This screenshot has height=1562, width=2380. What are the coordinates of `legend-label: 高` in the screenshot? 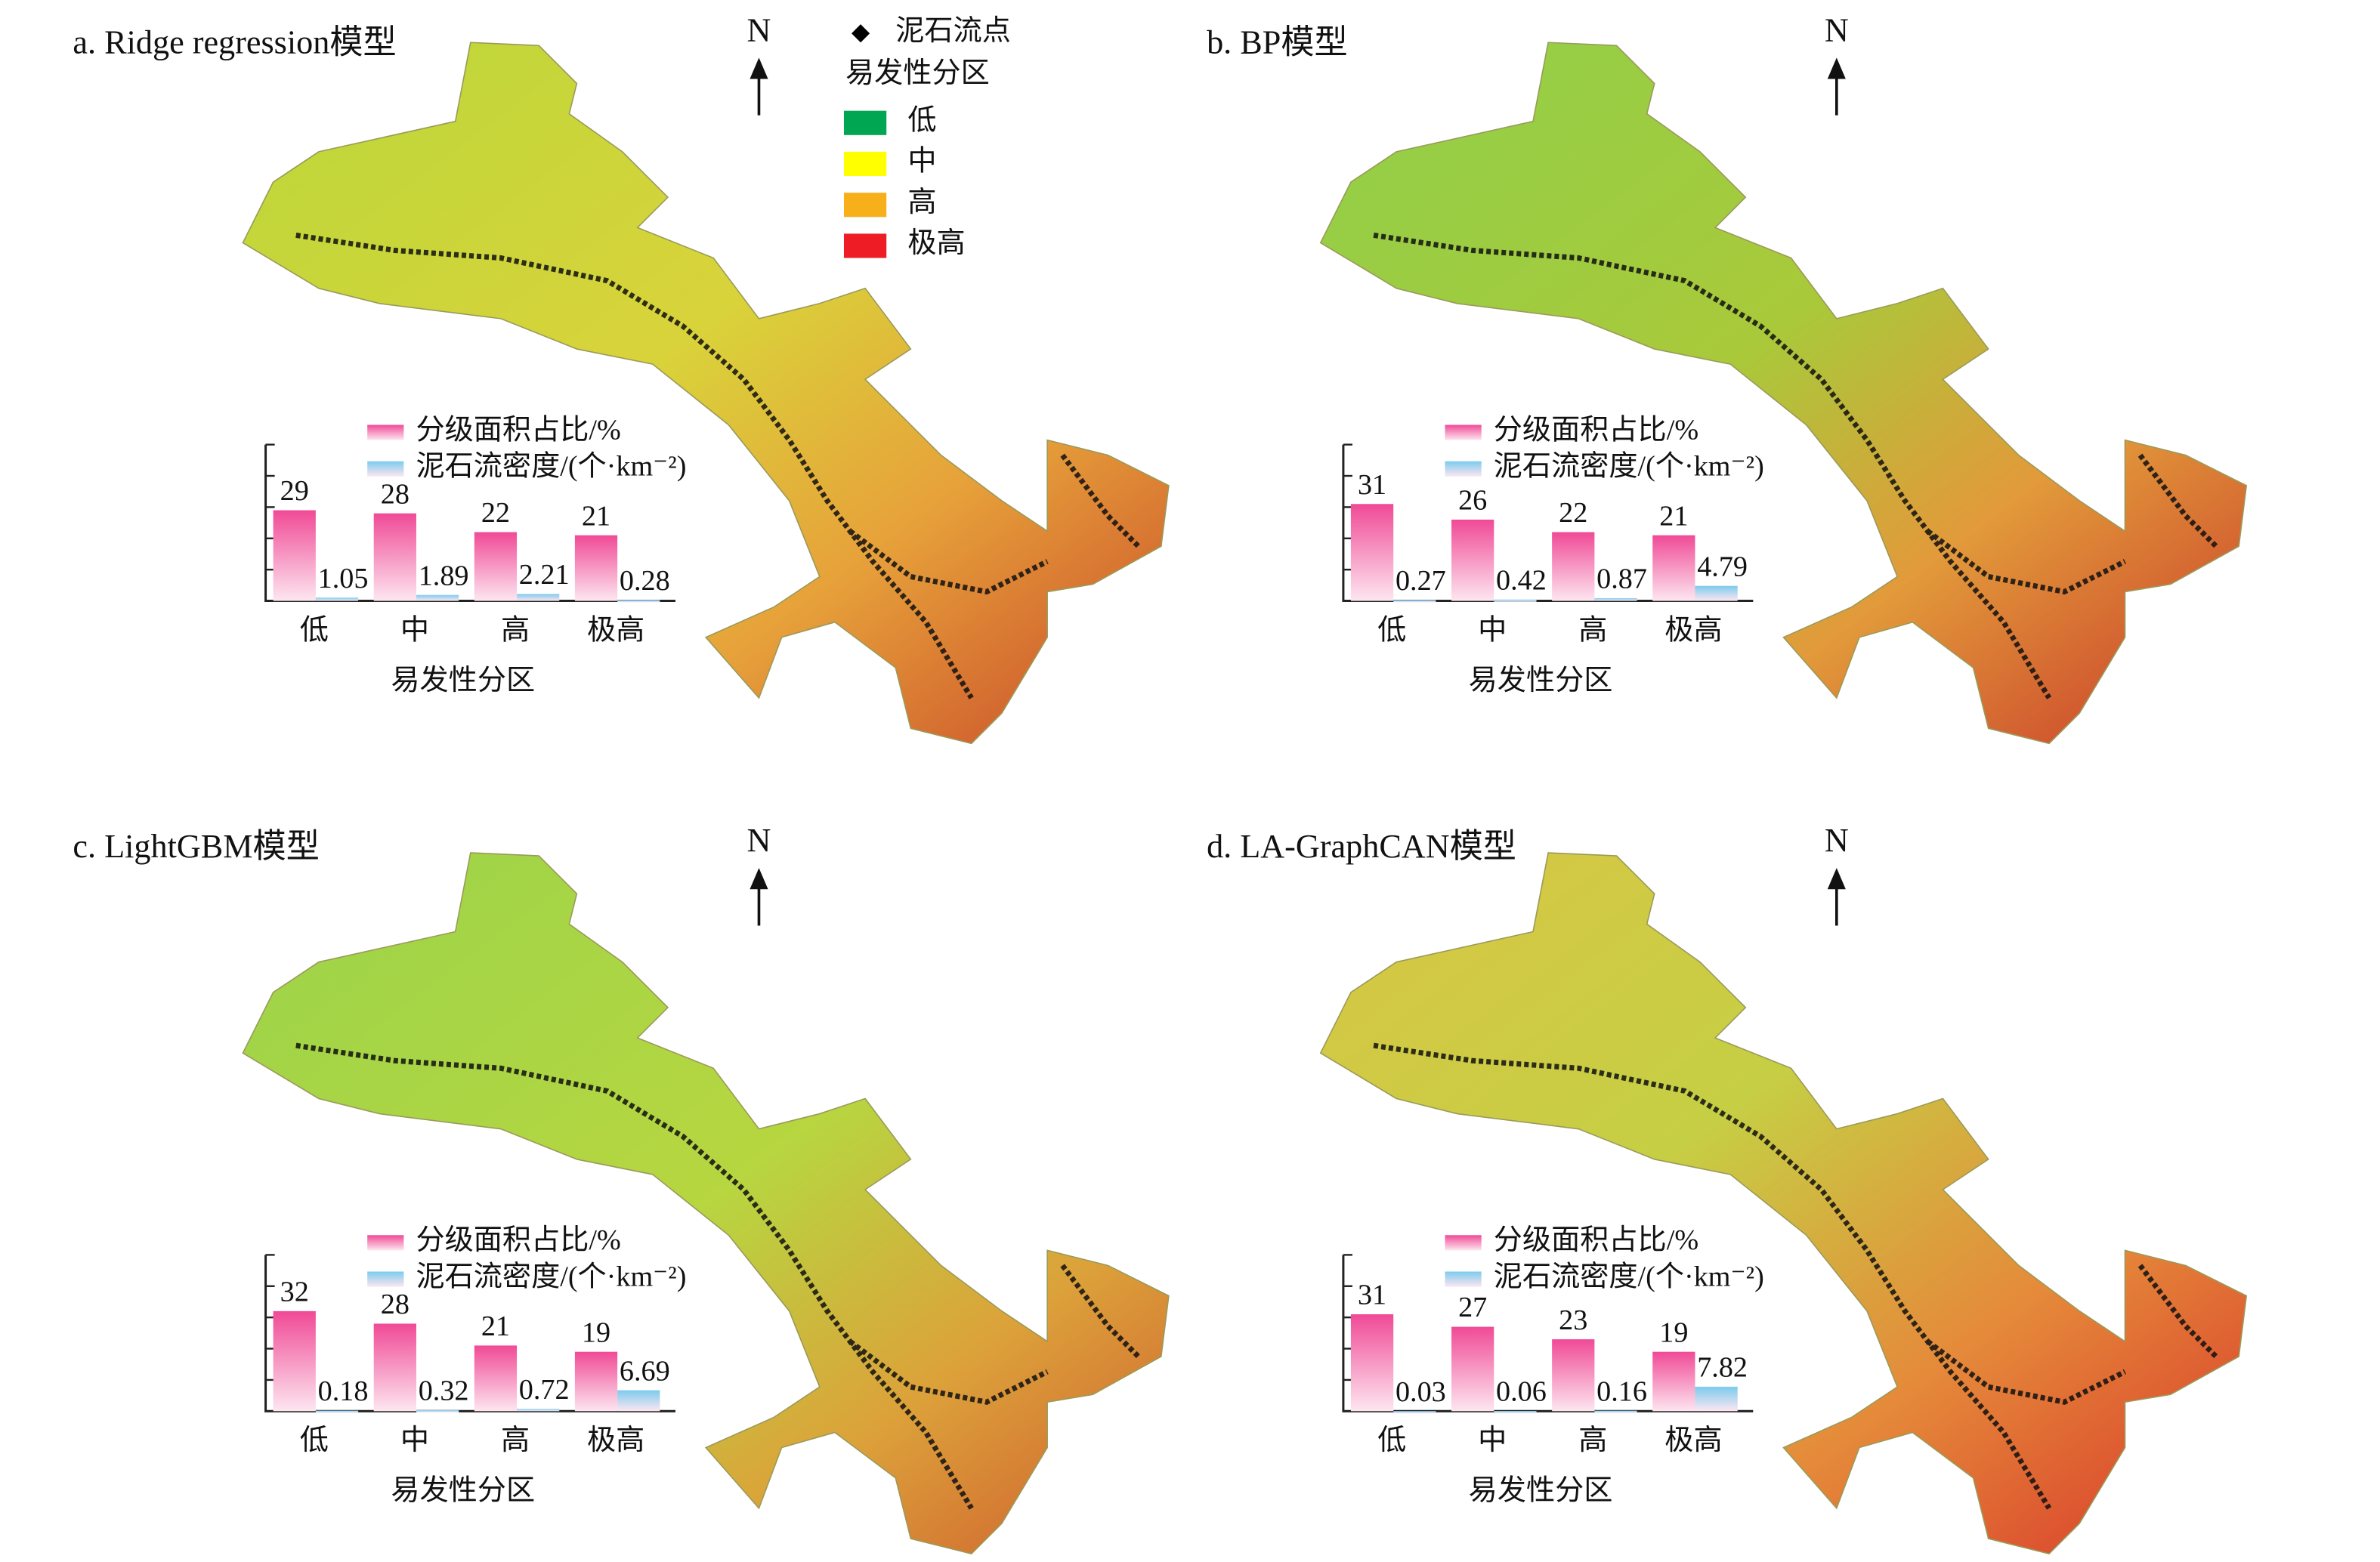 It's located at (921, 203).